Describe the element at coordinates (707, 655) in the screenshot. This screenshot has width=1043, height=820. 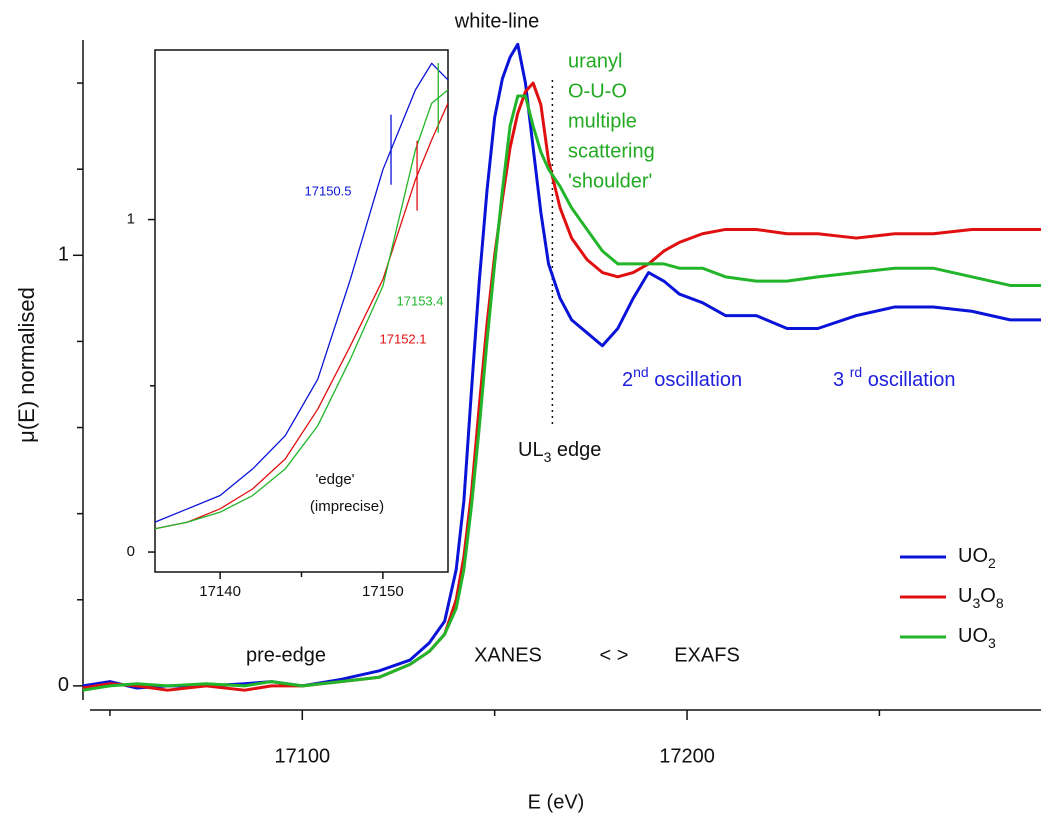
I see `annotation: EXAFS` at that location.